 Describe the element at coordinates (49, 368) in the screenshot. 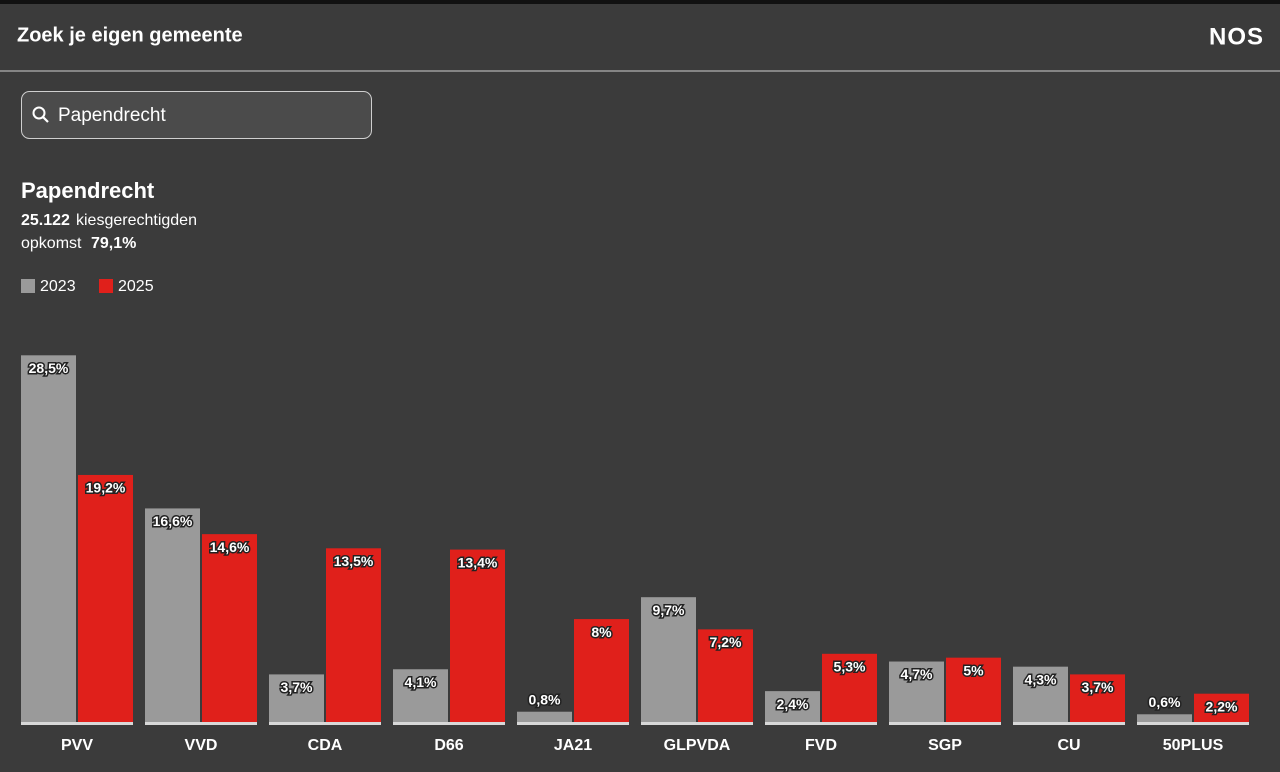

I see `value-label: 28,5%` at that location.